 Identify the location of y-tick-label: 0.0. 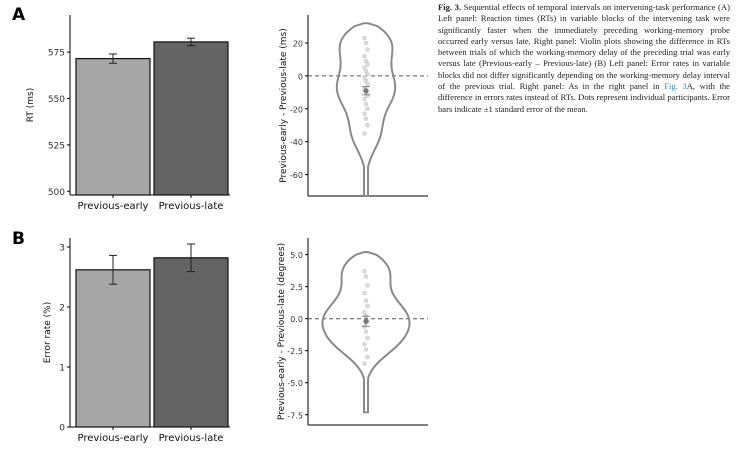
(296, 319).